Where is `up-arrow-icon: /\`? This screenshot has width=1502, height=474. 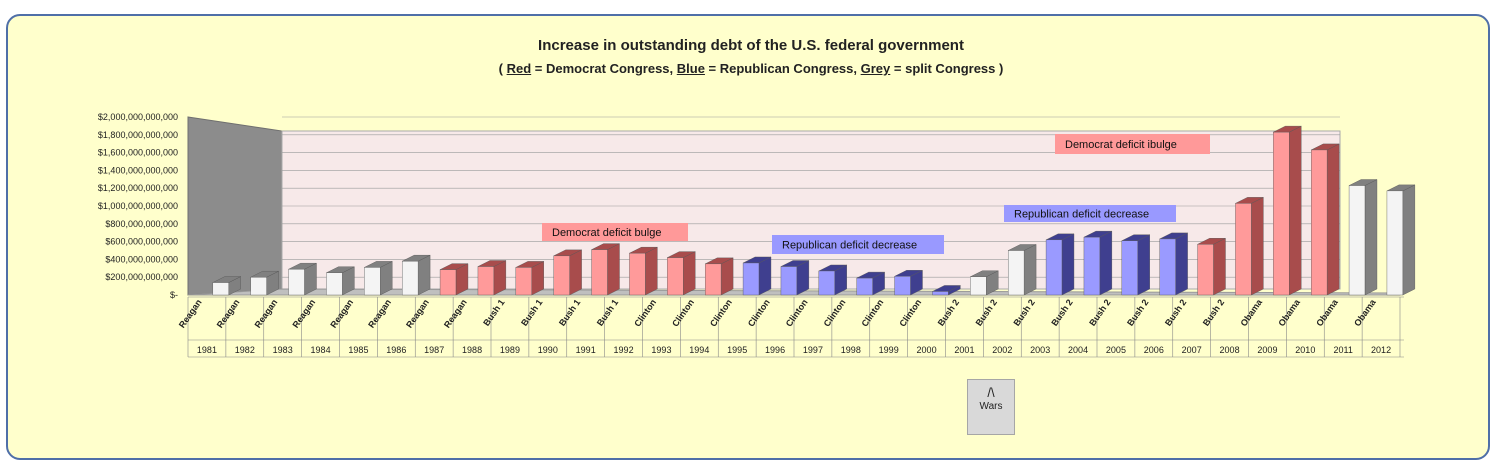
up-arrow-icon: /\ is located at coordinates (991, 392).